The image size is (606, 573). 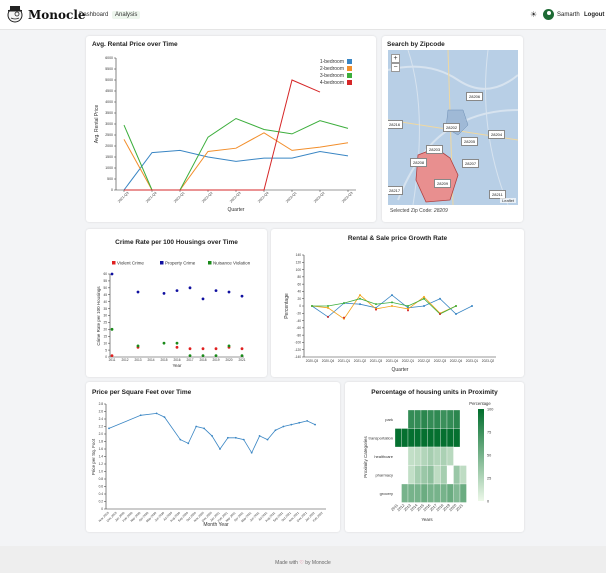 What do you see at coordinates (497, 194) in the screenshot?
I see `zip-label-28211: 28211` at bounding box center [497, 194].